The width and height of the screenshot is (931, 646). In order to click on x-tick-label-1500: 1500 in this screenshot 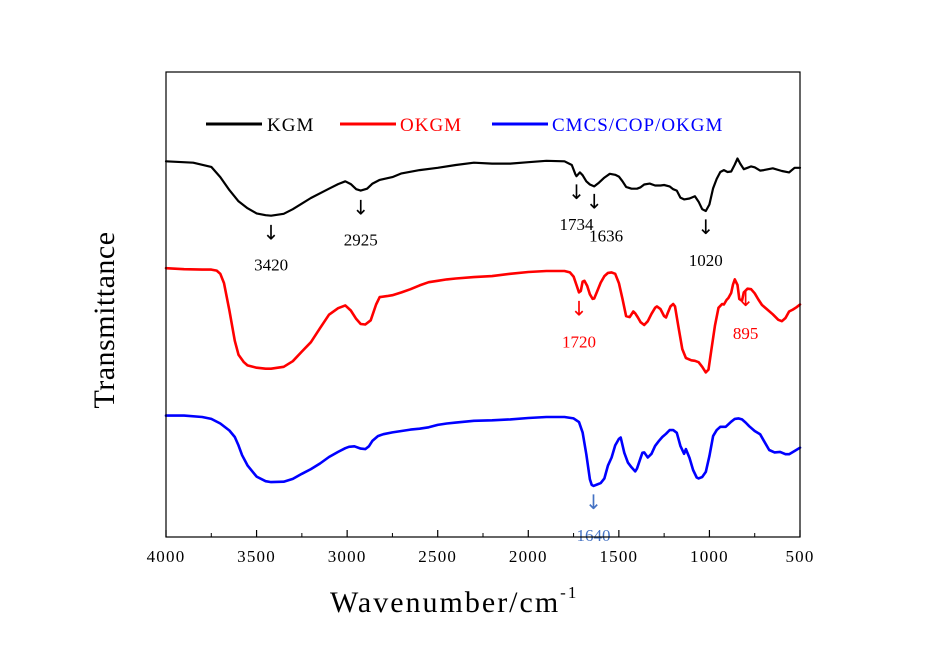, I will do `click(618, 556)`.